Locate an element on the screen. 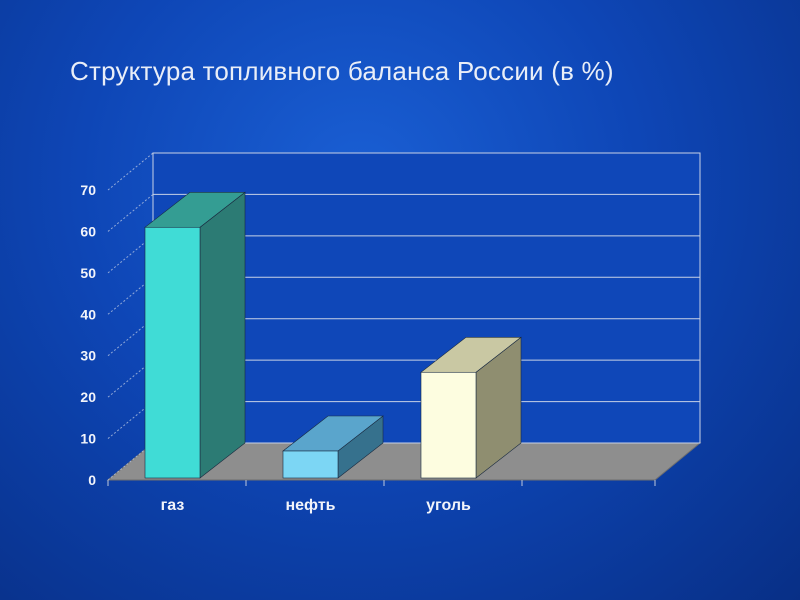  bar-газ is located at coordinates (195, 335).